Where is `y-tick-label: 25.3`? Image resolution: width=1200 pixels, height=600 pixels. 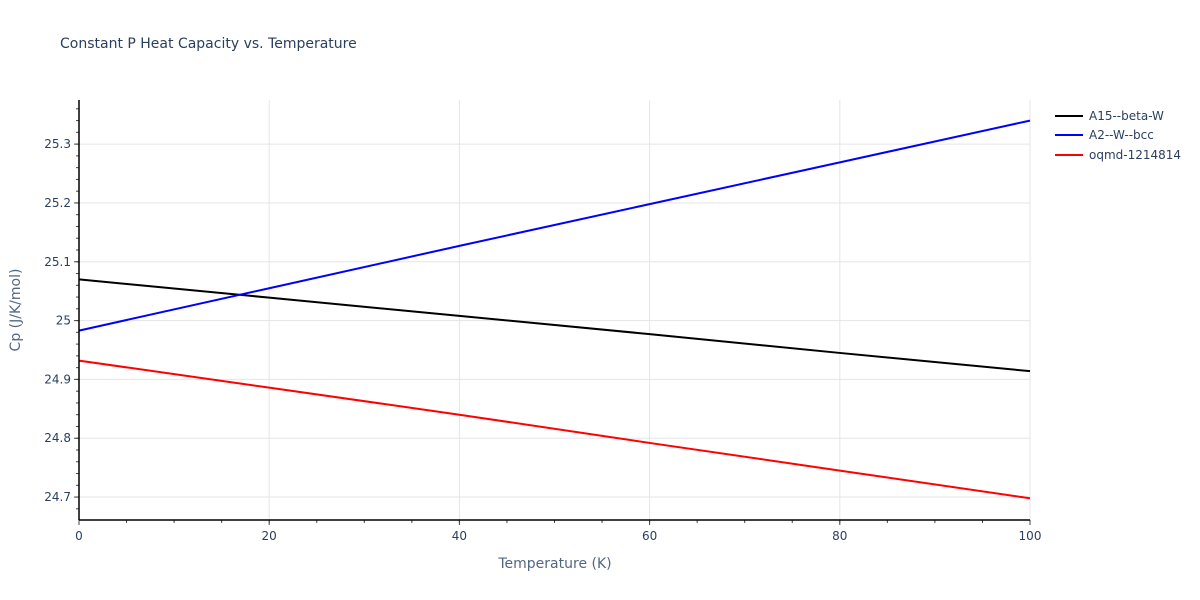 y-tick-label: 25.3 is located at coordinates (57, 144).